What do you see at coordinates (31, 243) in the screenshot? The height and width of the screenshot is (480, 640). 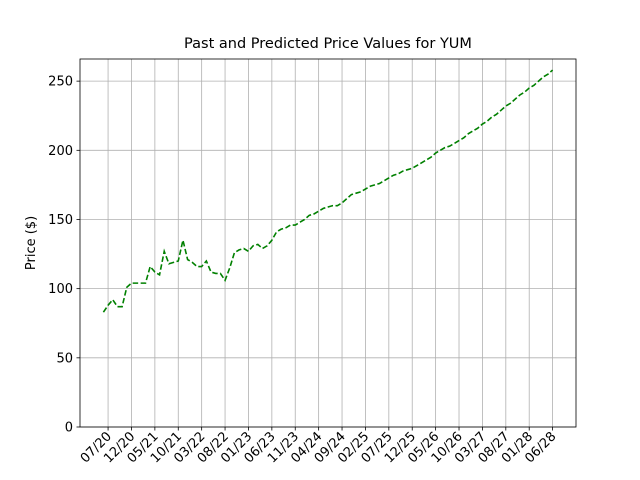 I see `y-axis-label: Price ($)` at bounding box center [31, 243].